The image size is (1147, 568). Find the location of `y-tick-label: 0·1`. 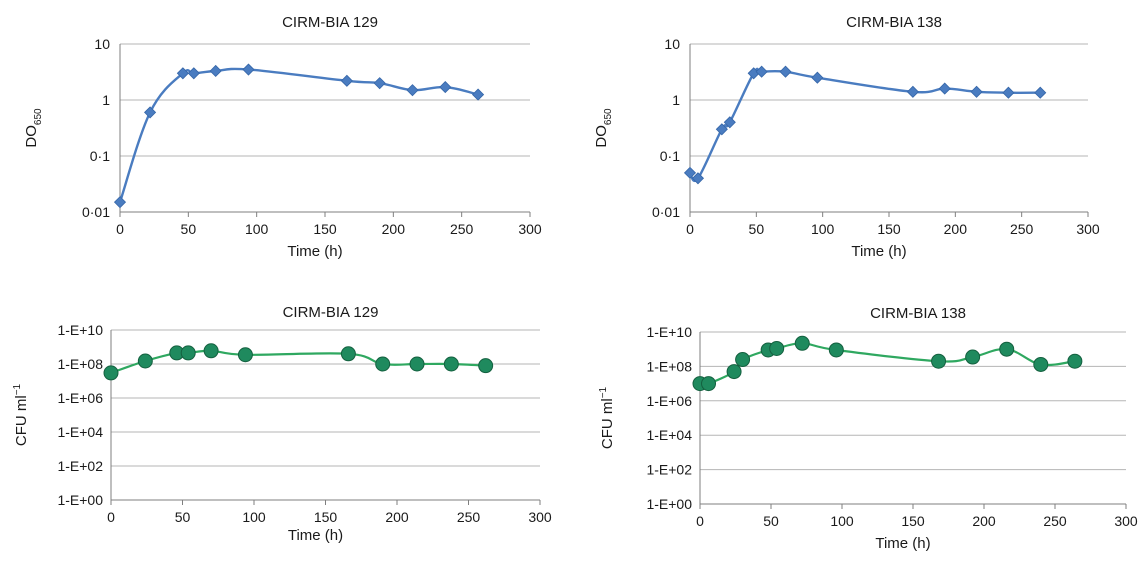

y-tick-label: 0·1 is located at coordinates (670, 156).